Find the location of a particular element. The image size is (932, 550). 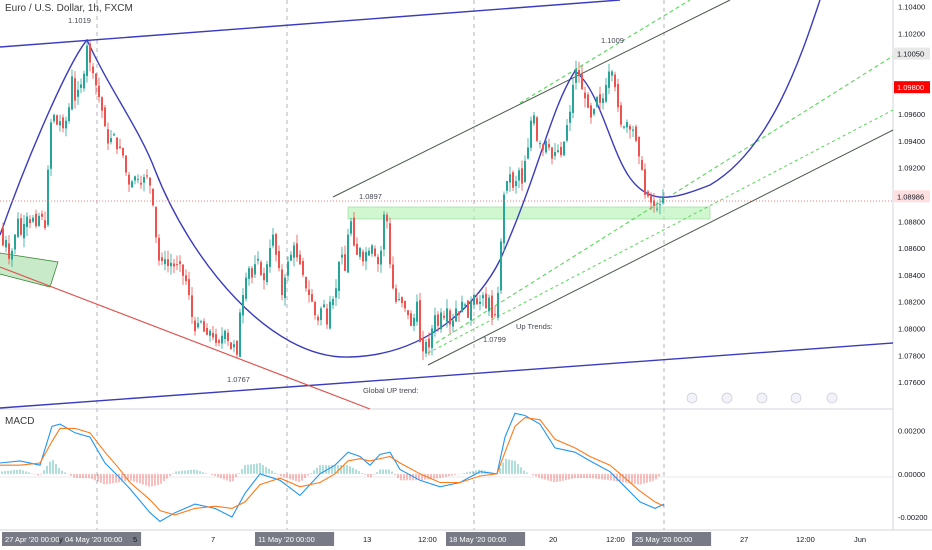

macd-lines is located at coordinates (332, 467).